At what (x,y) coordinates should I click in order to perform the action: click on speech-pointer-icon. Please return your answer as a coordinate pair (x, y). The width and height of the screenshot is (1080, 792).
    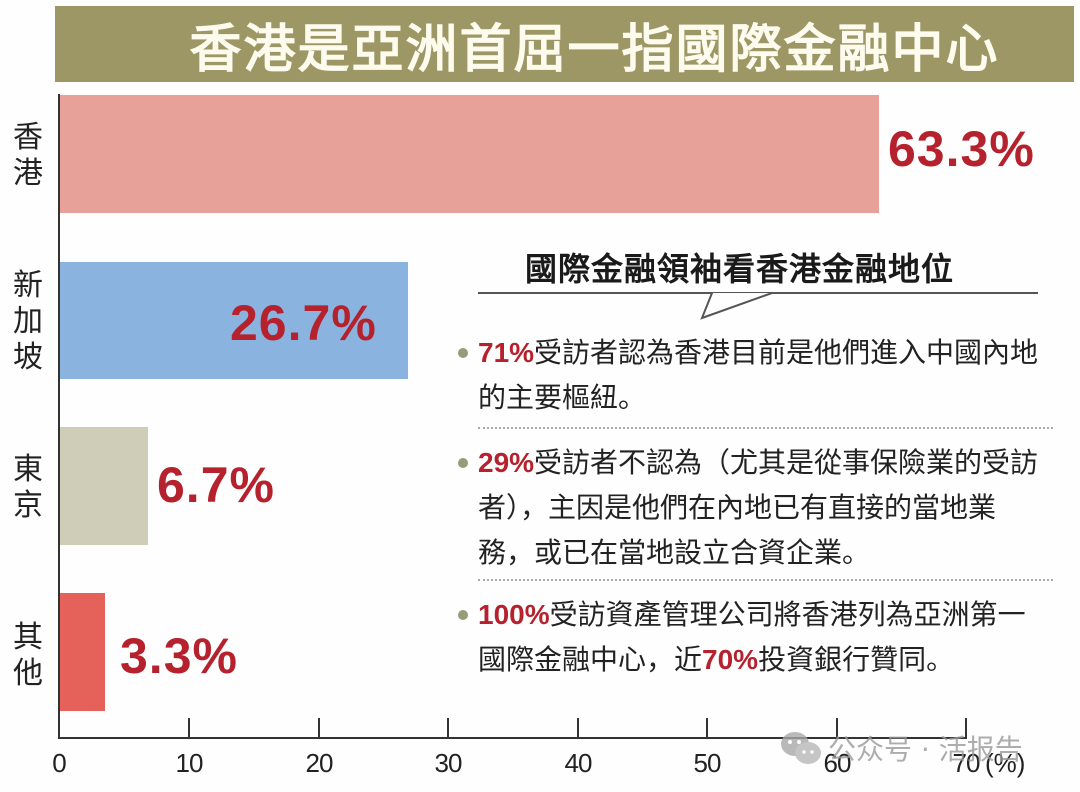
    Looking at the image, I should click on (716, 306).